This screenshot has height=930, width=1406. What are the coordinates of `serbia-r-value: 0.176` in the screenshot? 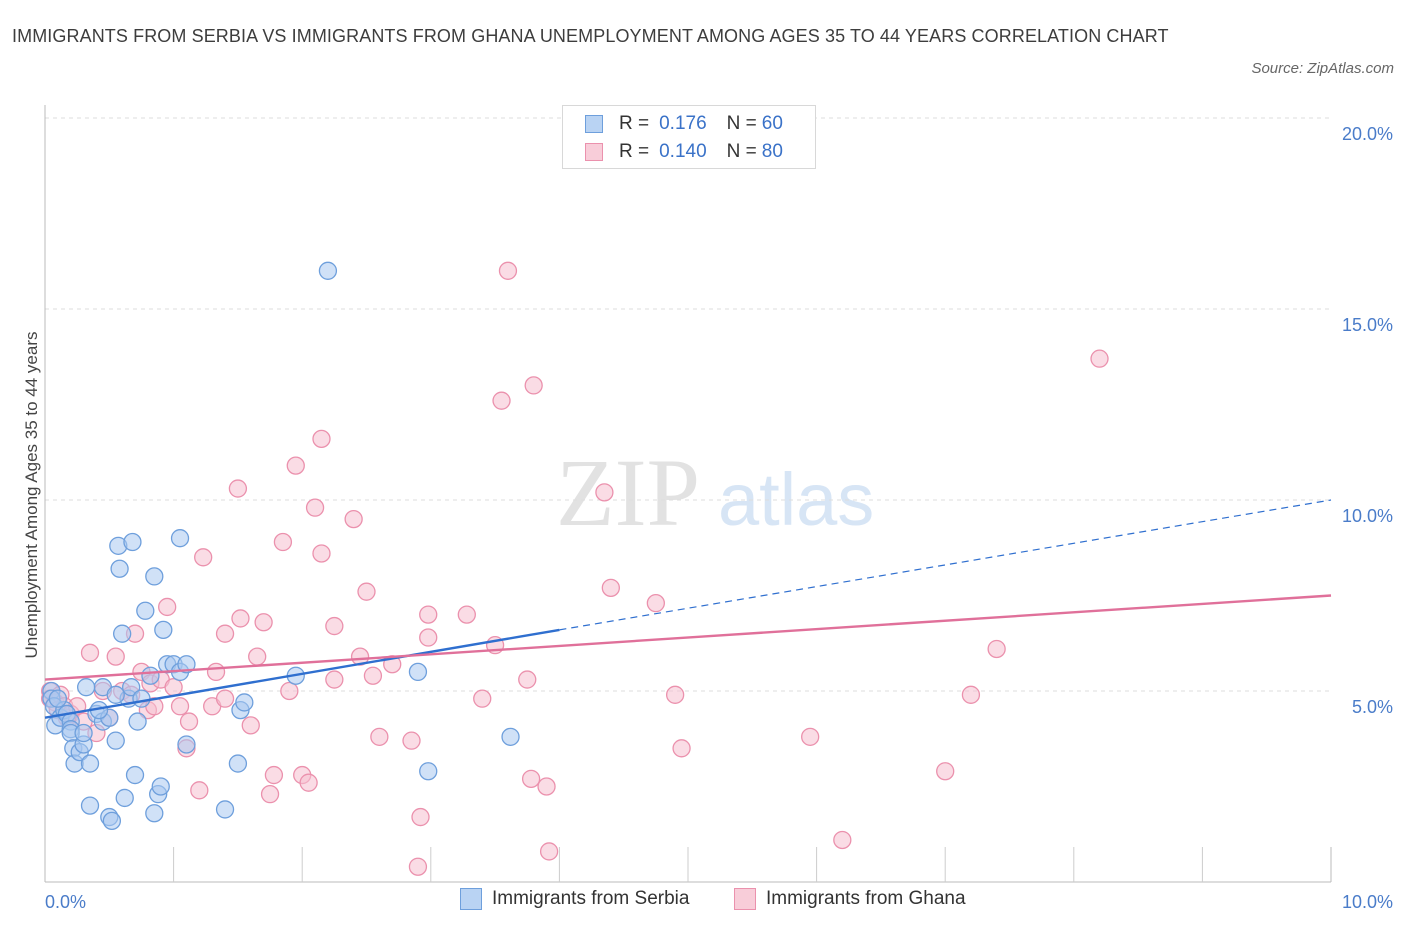 It's located at (683, 123).